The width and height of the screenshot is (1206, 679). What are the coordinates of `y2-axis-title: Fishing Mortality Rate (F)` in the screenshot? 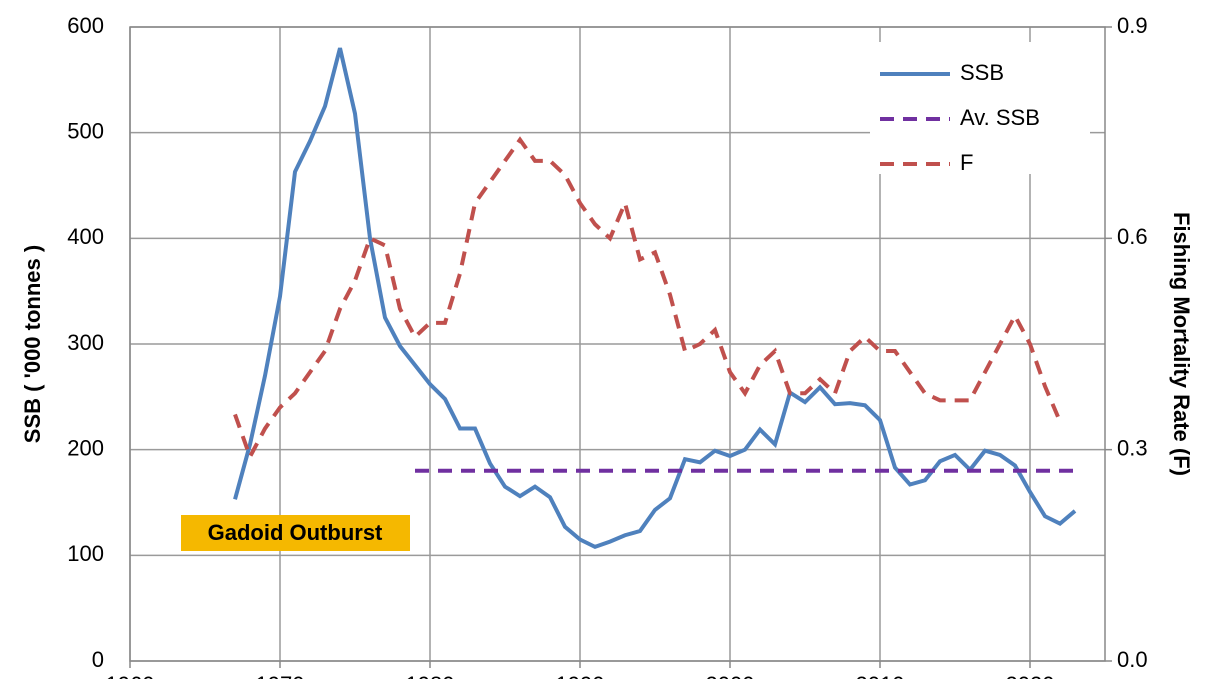 It's located at (1181, 344).